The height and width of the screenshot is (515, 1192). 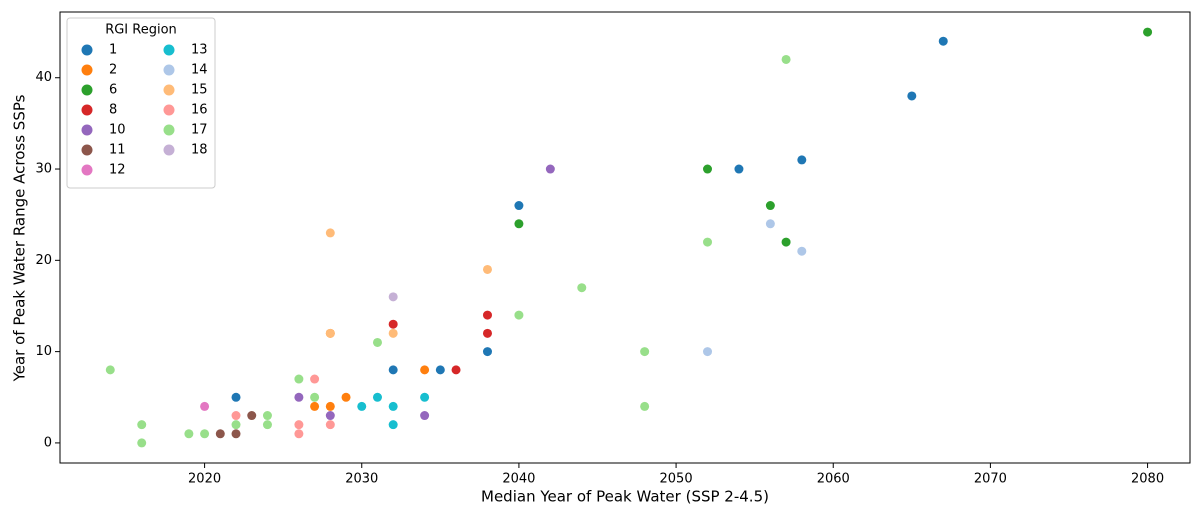 I want to click on legend-label: 8, so click(x=113, y=110).